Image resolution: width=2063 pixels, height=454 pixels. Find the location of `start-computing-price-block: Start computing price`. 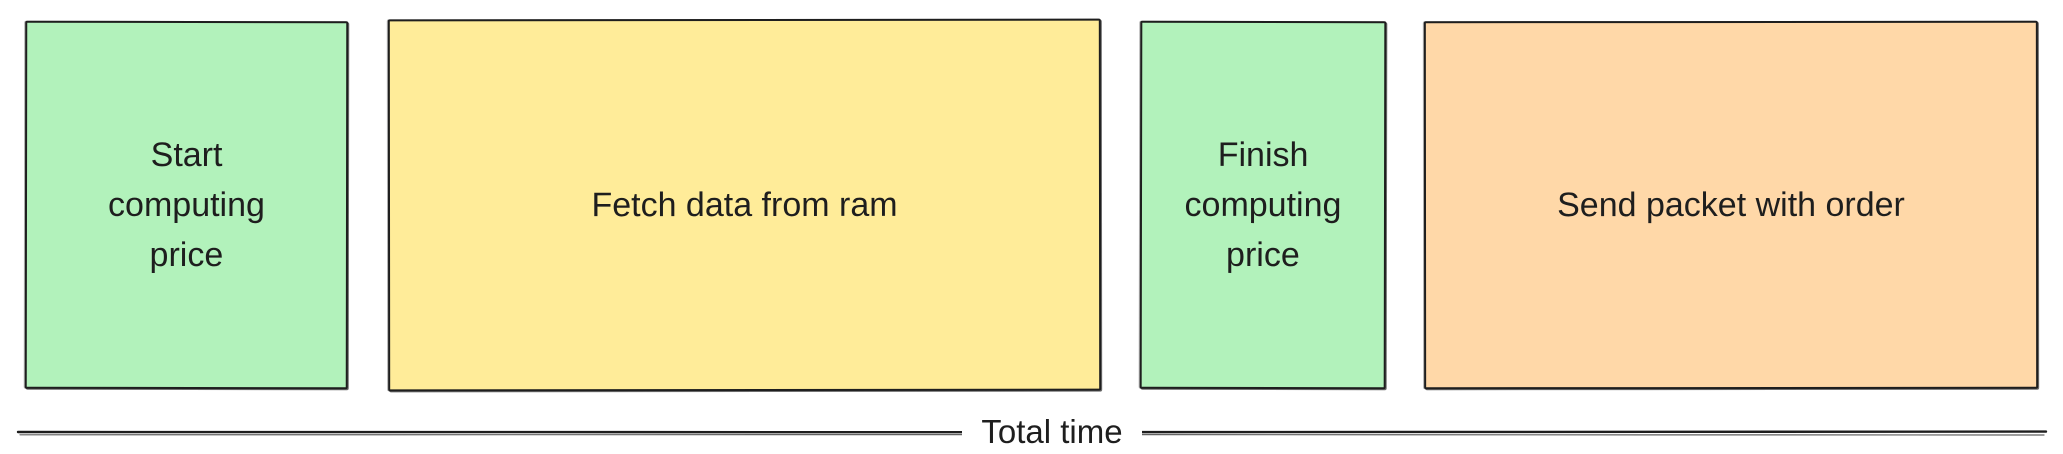

start-computing-price-block: Start computing price is located at coordinates (186, 205).